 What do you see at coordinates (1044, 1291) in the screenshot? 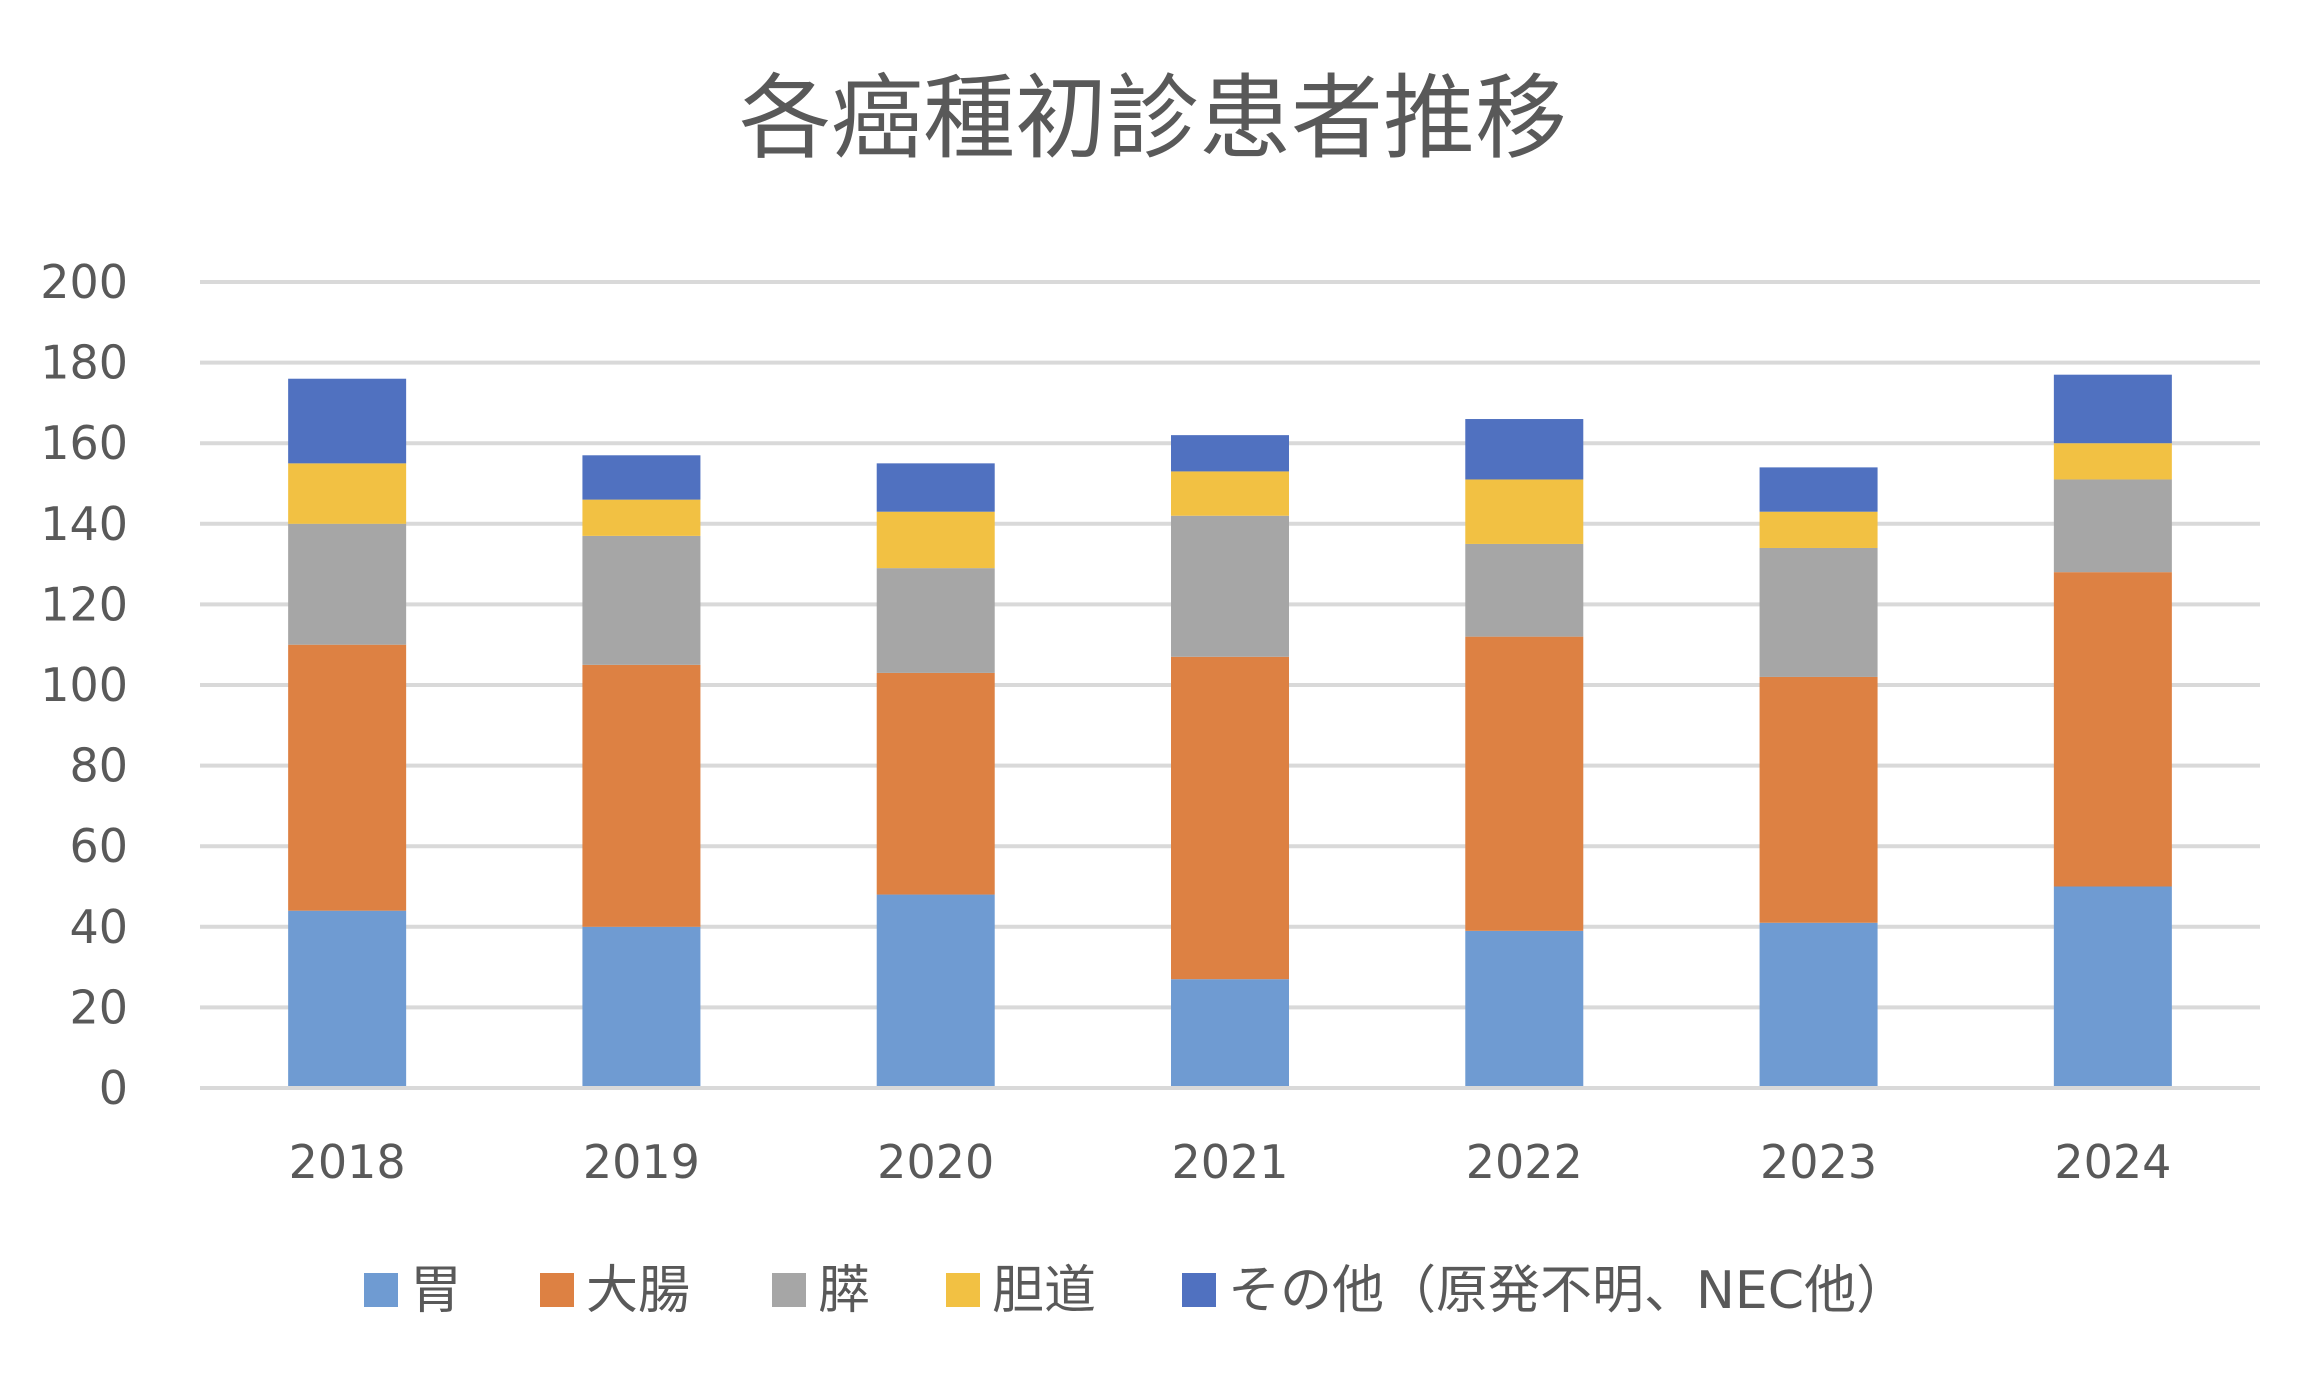
I see `legend-label: 胆道` at bounding box center [1044, 1291].